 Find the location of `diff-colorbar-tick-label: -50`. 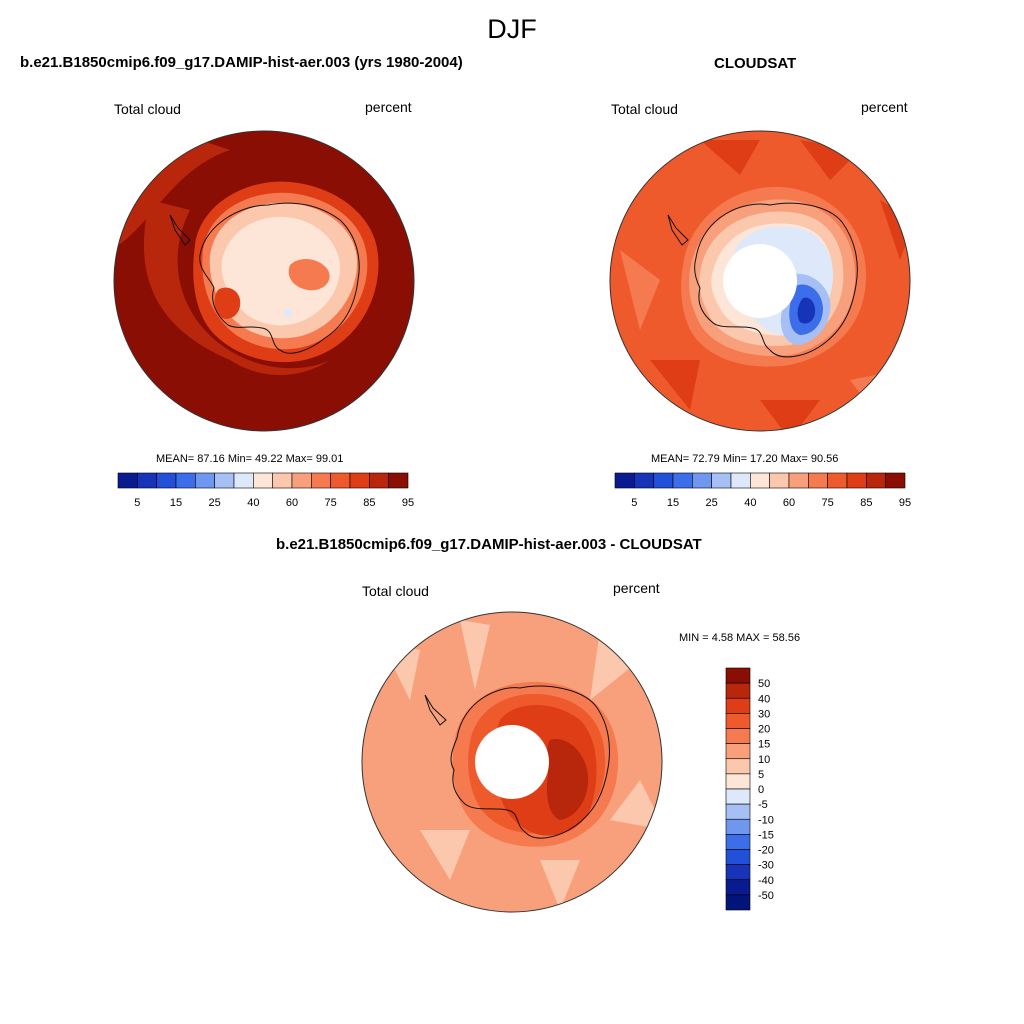

diff-colorbar-tick-label: -50 is located at coordinates (766, 896).